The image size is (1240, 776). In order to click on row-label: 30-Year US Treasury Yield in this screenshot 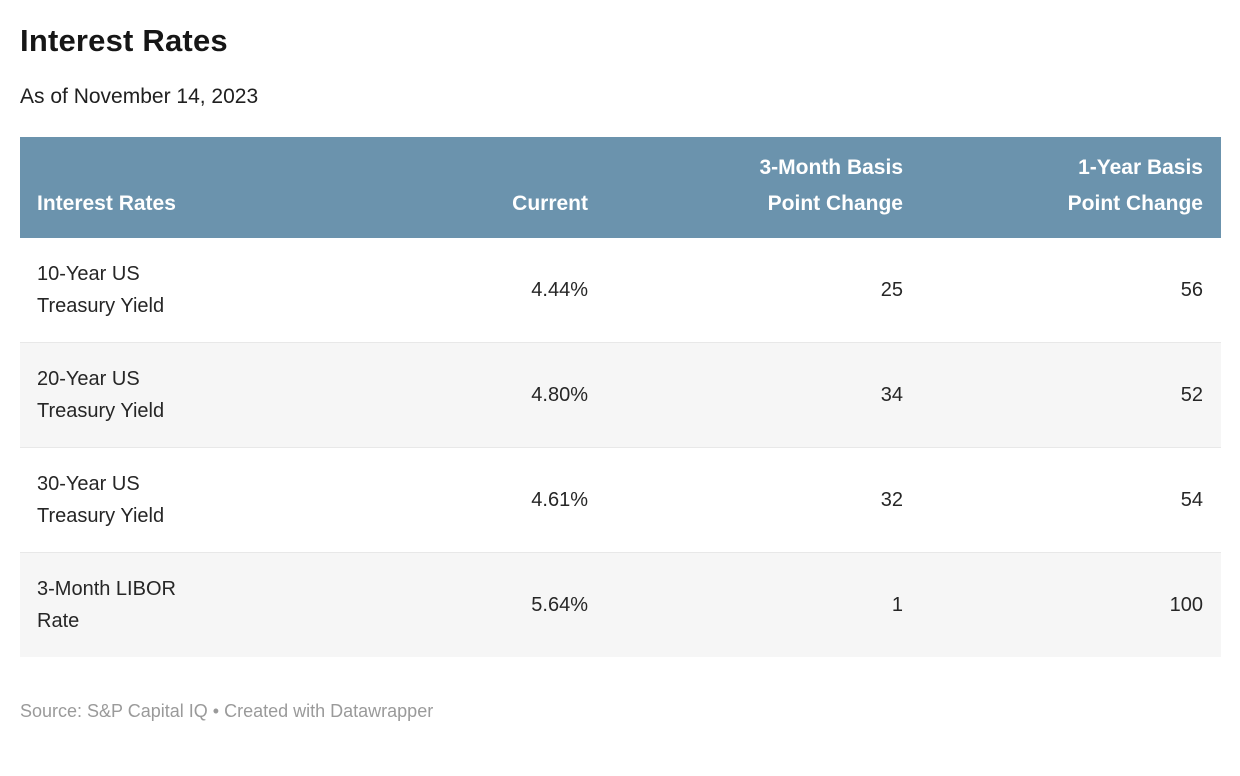, I will do `click(170, 500)`.